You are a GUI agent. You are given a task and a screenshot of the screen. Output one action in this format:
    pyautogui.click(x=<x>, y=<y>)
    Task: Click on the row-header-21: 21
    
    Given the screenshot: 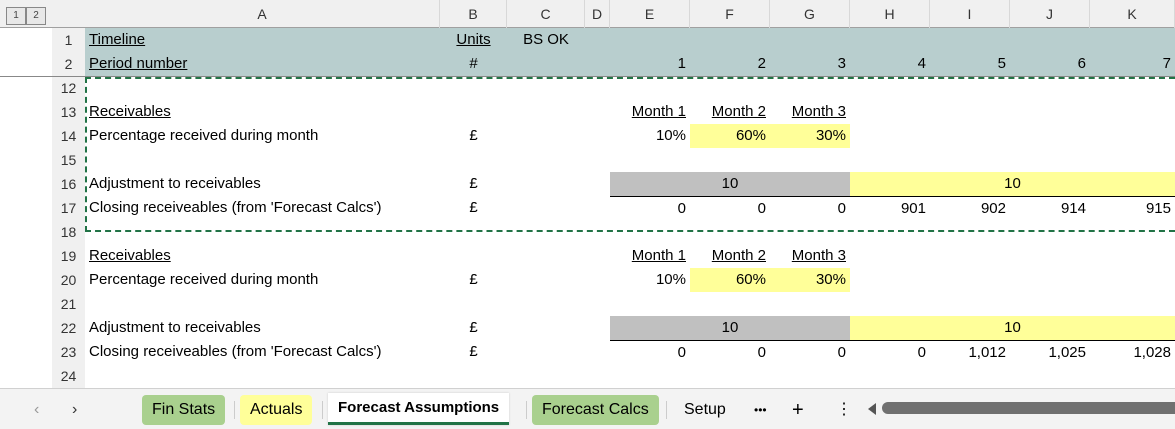 What is the action you would take?
    pyautogui.click(x=68, y=304)
    